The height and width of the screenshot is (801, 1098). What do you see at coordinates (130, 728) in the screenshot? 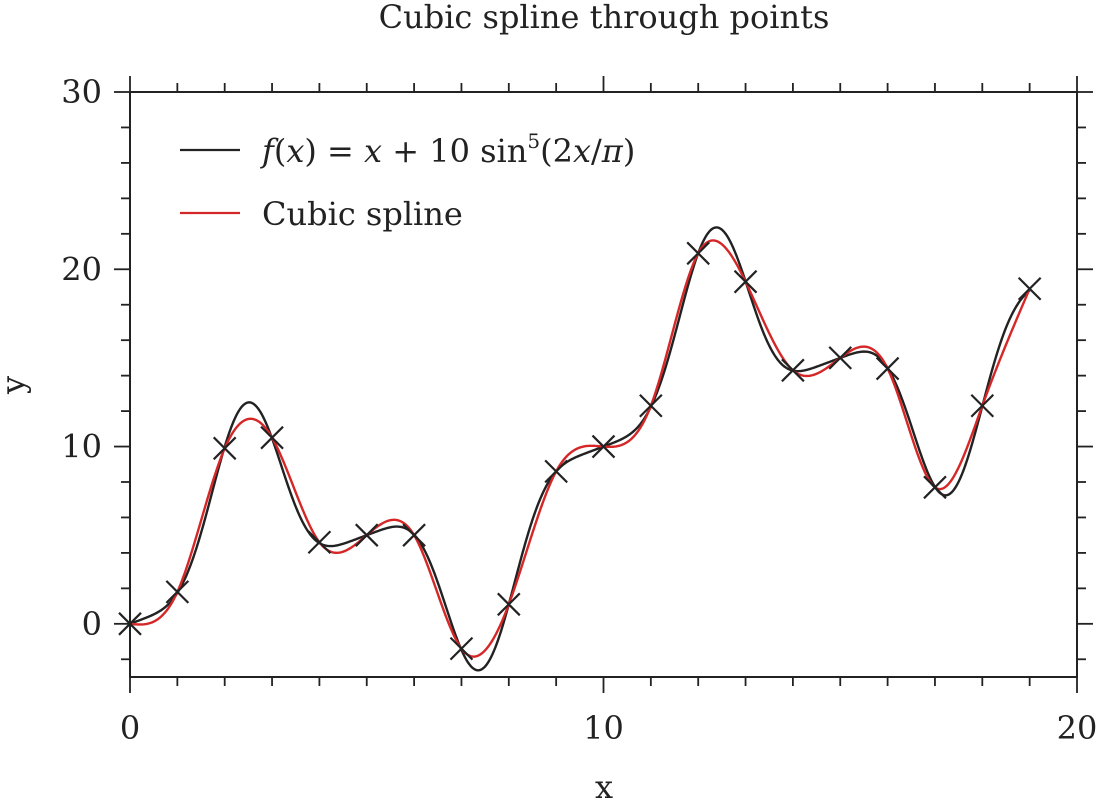
I see `x-tick-label: 0` at bounding box center [130, 728].